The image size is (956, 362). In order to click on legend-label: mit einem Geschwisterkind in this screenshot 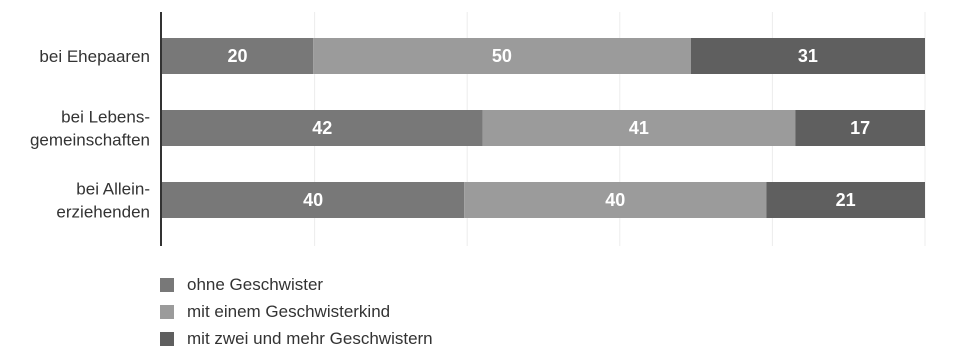, I will do `click(289, 311)`.